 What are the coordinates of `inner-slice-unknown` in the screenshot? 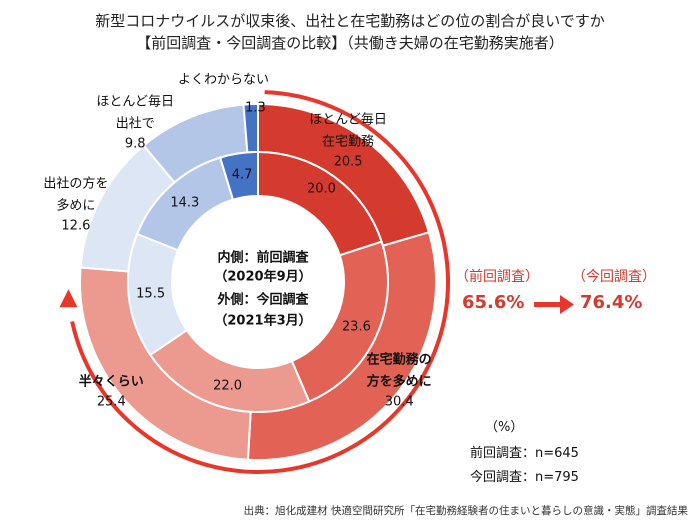 It's located at (238, 175).